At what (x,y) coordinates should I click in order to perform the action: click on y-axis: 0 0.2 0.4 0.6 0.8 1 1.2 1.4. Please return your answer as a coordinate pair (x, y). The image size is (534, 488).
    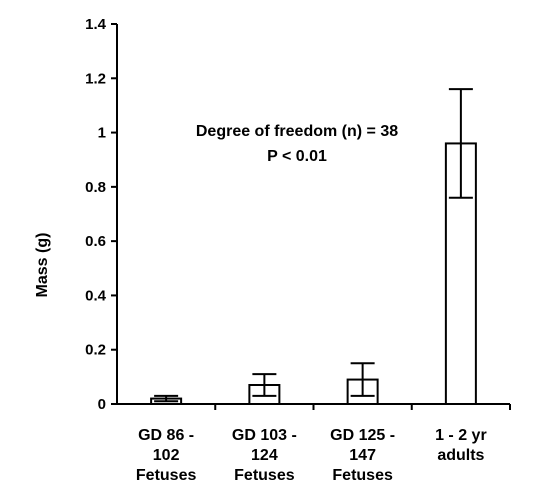
    Looking at the image, I should click on (101, 214).